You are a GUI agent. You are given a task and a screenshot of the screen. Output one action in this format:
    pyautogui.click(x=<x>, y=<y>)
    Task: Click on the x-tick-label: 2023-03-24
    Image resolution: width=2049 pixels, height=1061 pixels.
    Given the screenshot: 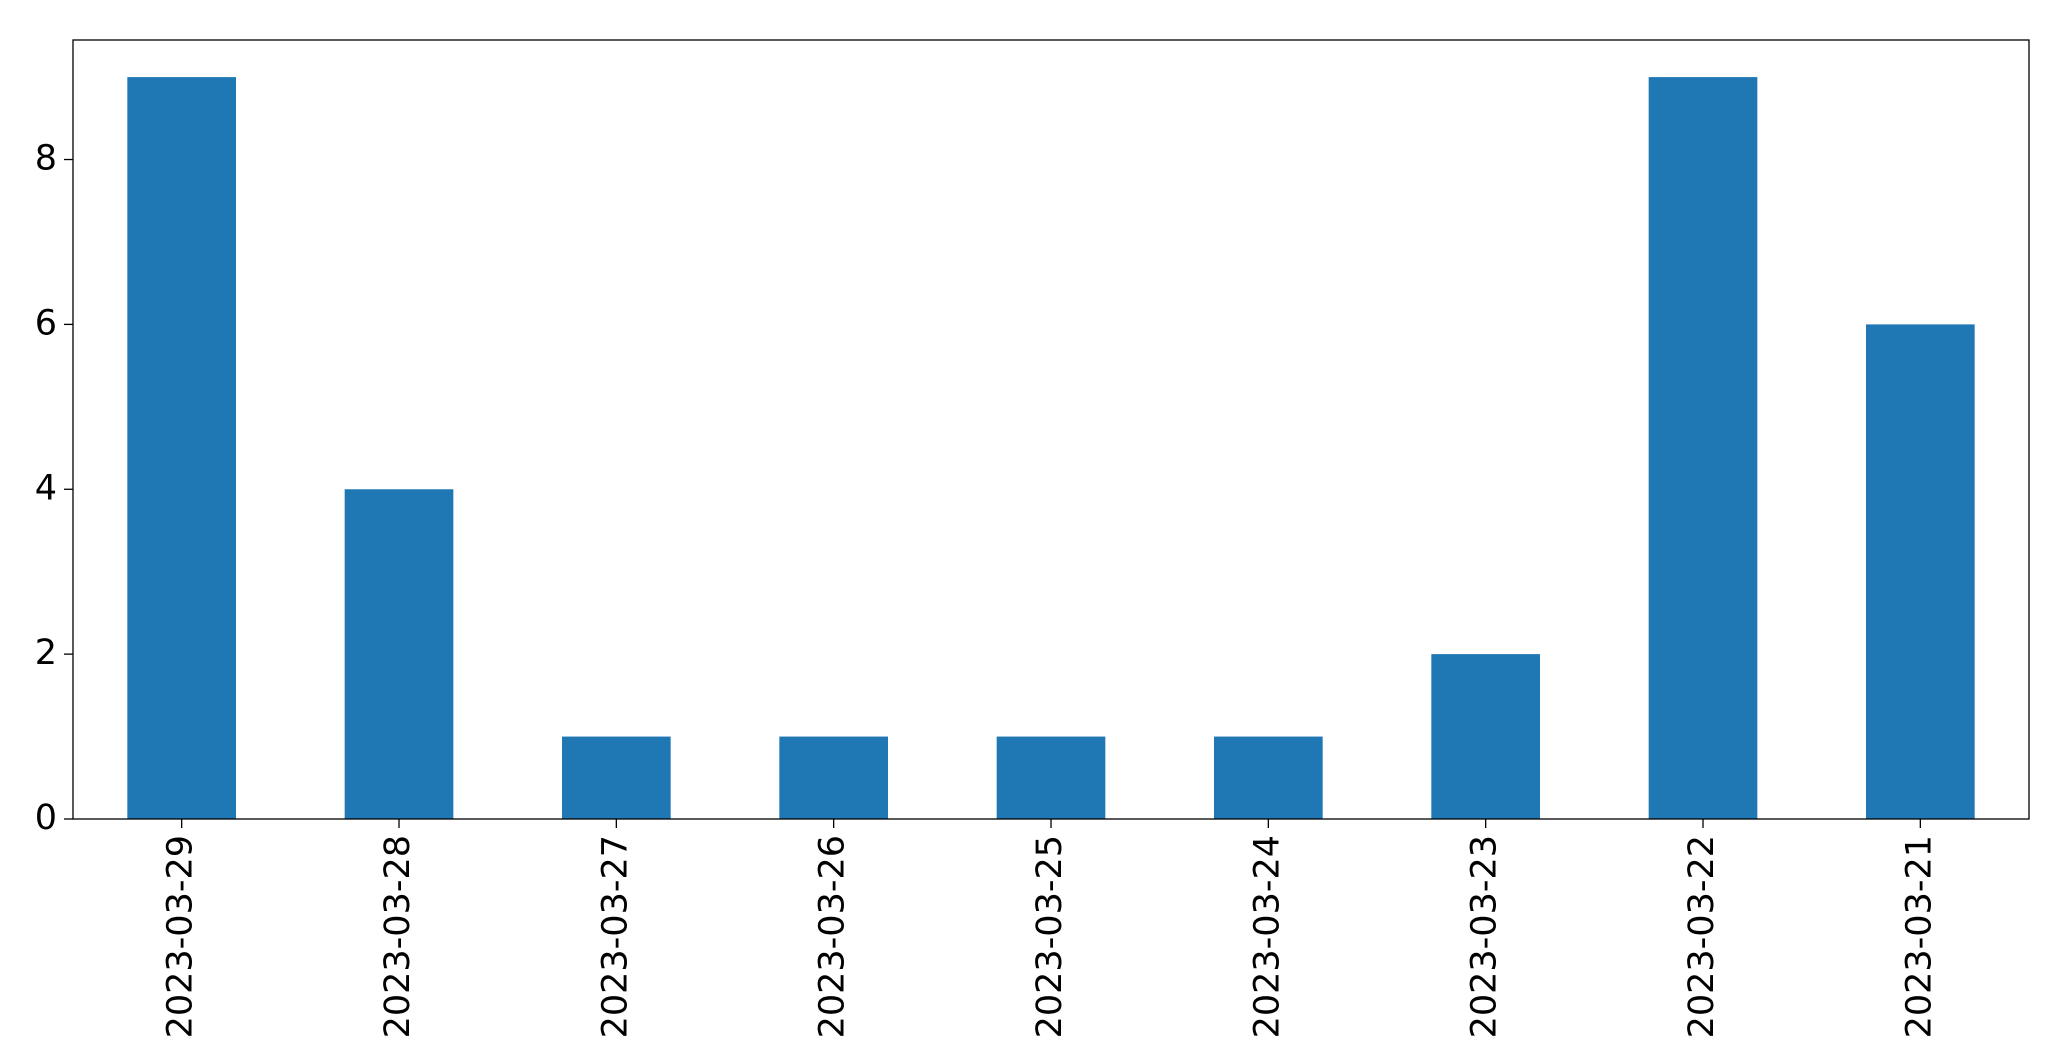 What is the action you would take?
    pyautogui.click(x=1267, y=936)
    